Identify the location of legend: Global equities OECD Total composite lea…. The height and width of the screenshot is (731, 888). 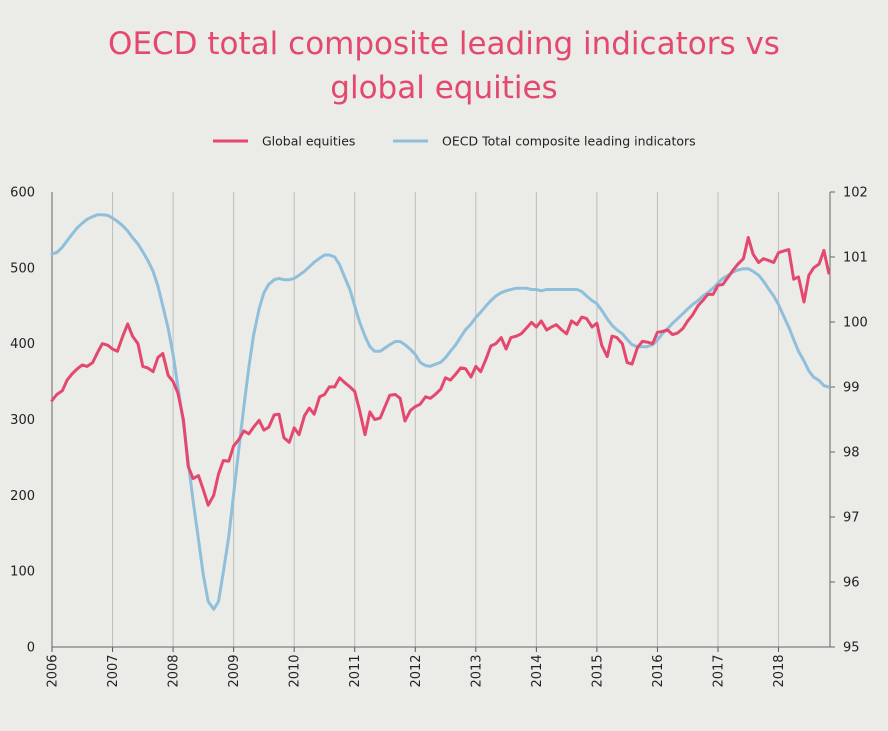
(454, 141).